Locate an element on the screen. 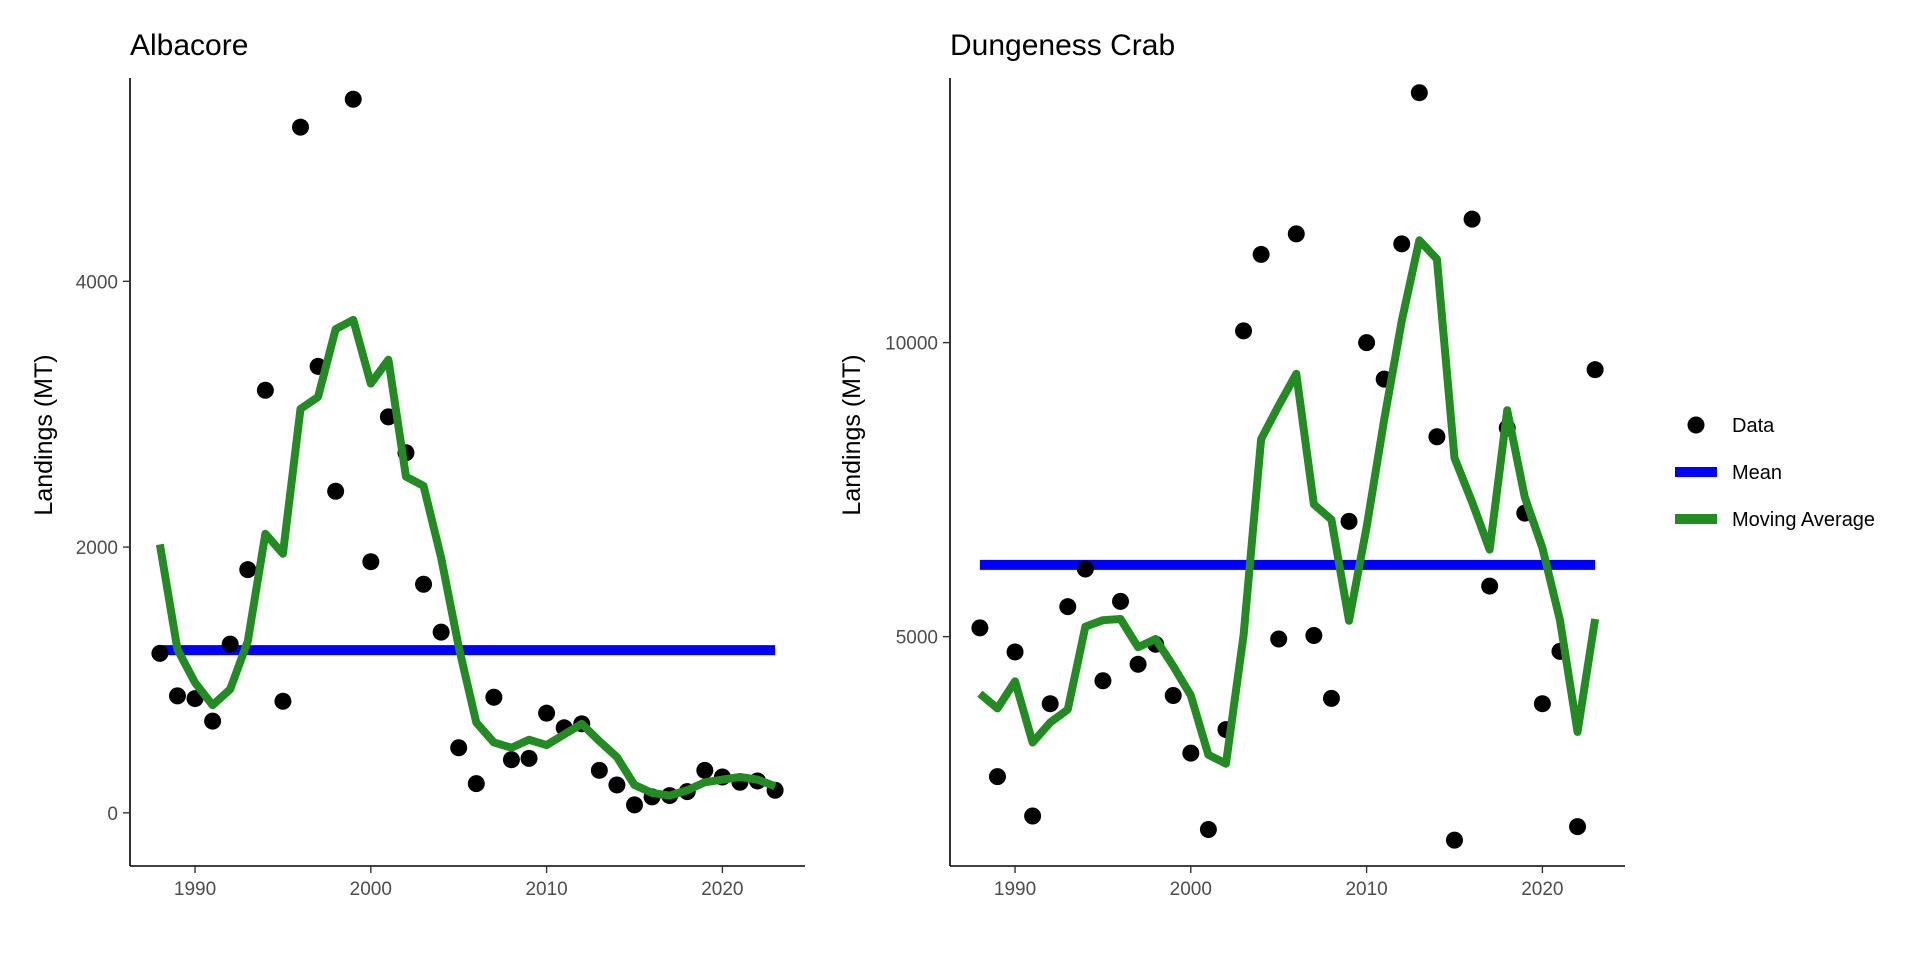 The height and width of the screenshot is (960, 1920). y-tick-label: 5000 is located at coordinates (917, 638).